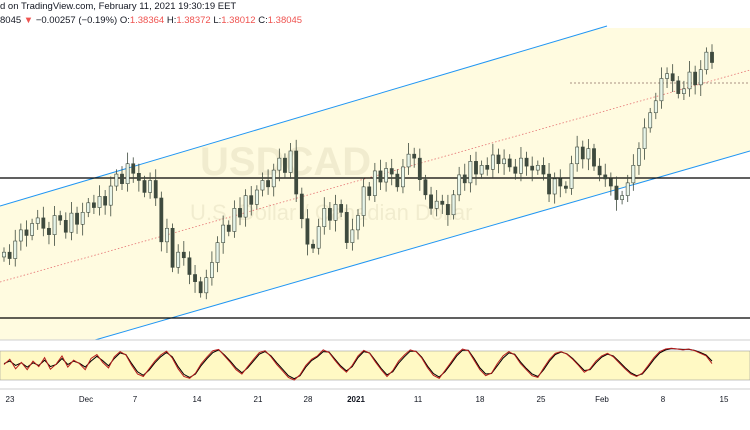 The image size is (750, 430). I want to click on time-axis: 23 Dec 7 14 21 28 2021 11 18 25 Feb 8 15, so click(367, 399).